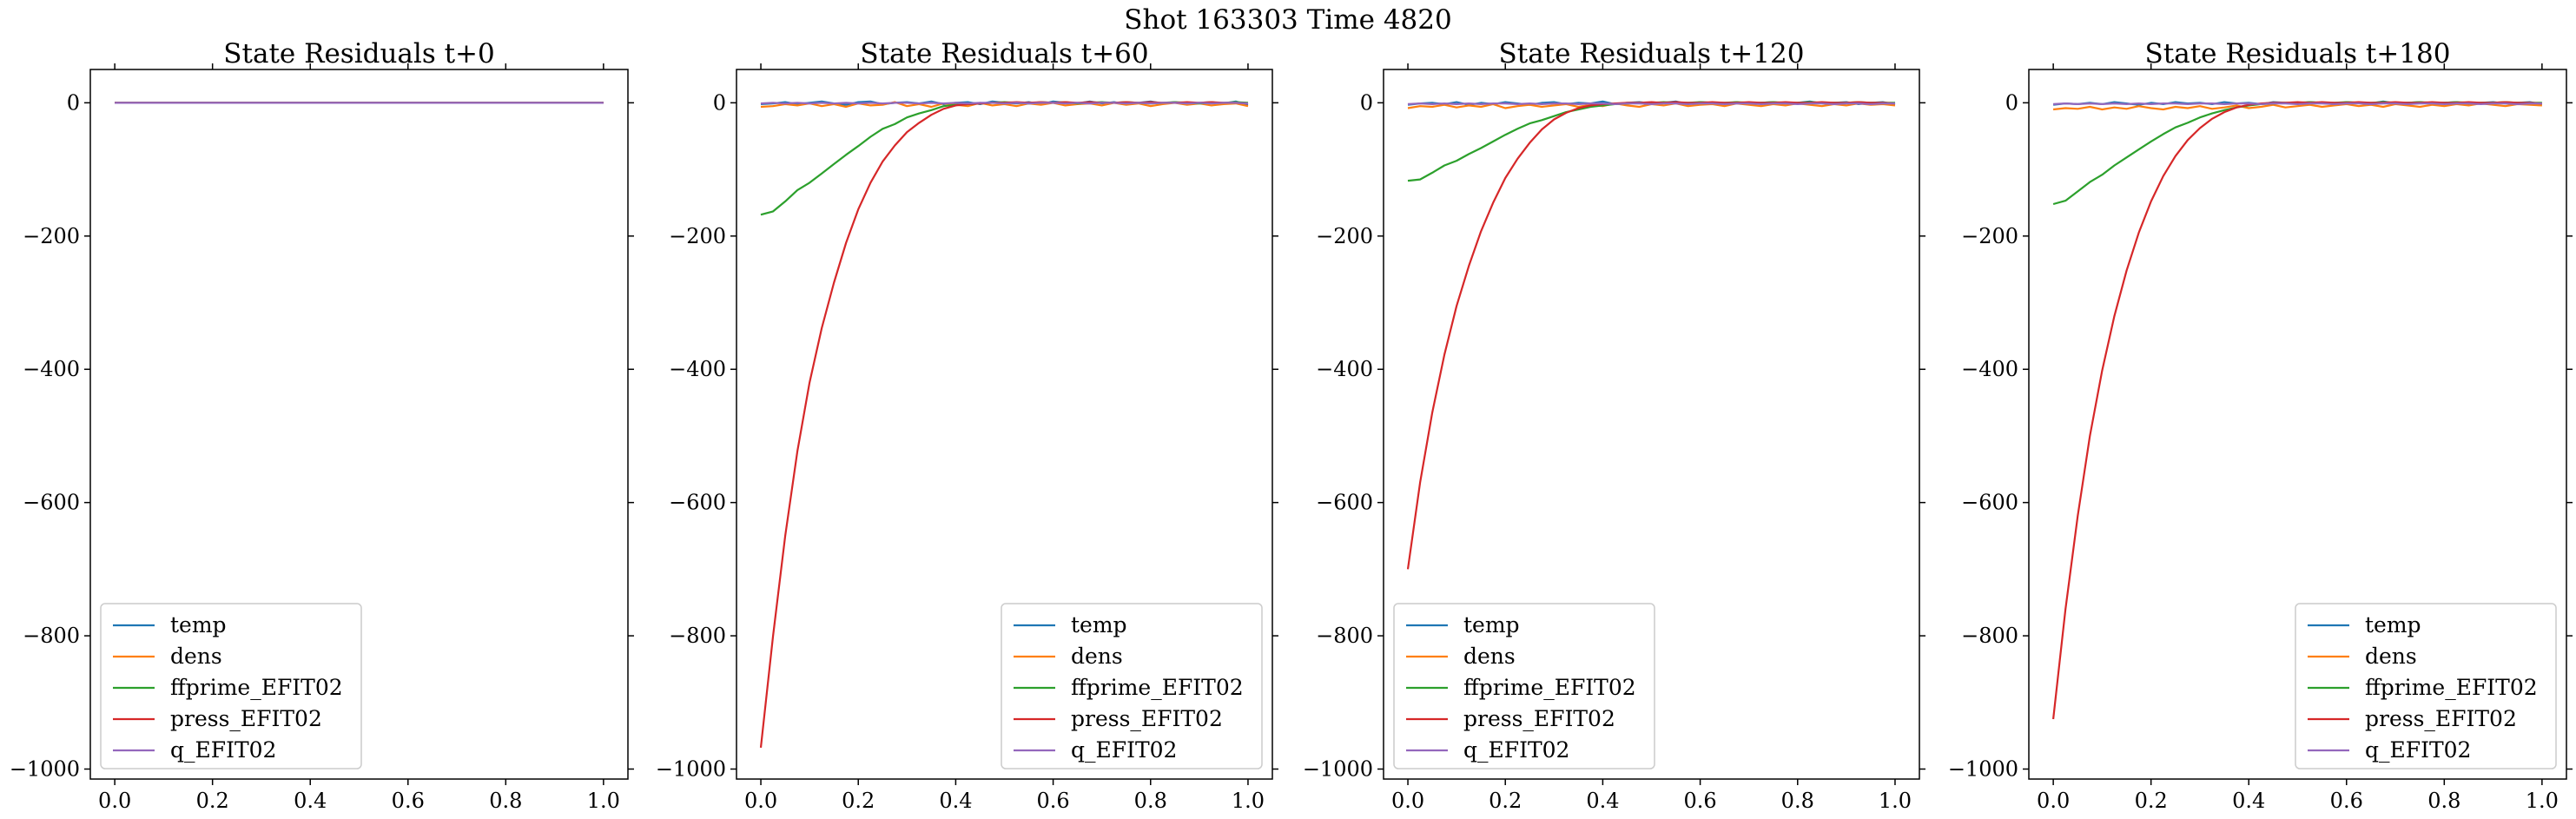 This screenshot has width=2576, height=819. I want to click on chart-title: State Residuals t+60, so click(1004, 53).